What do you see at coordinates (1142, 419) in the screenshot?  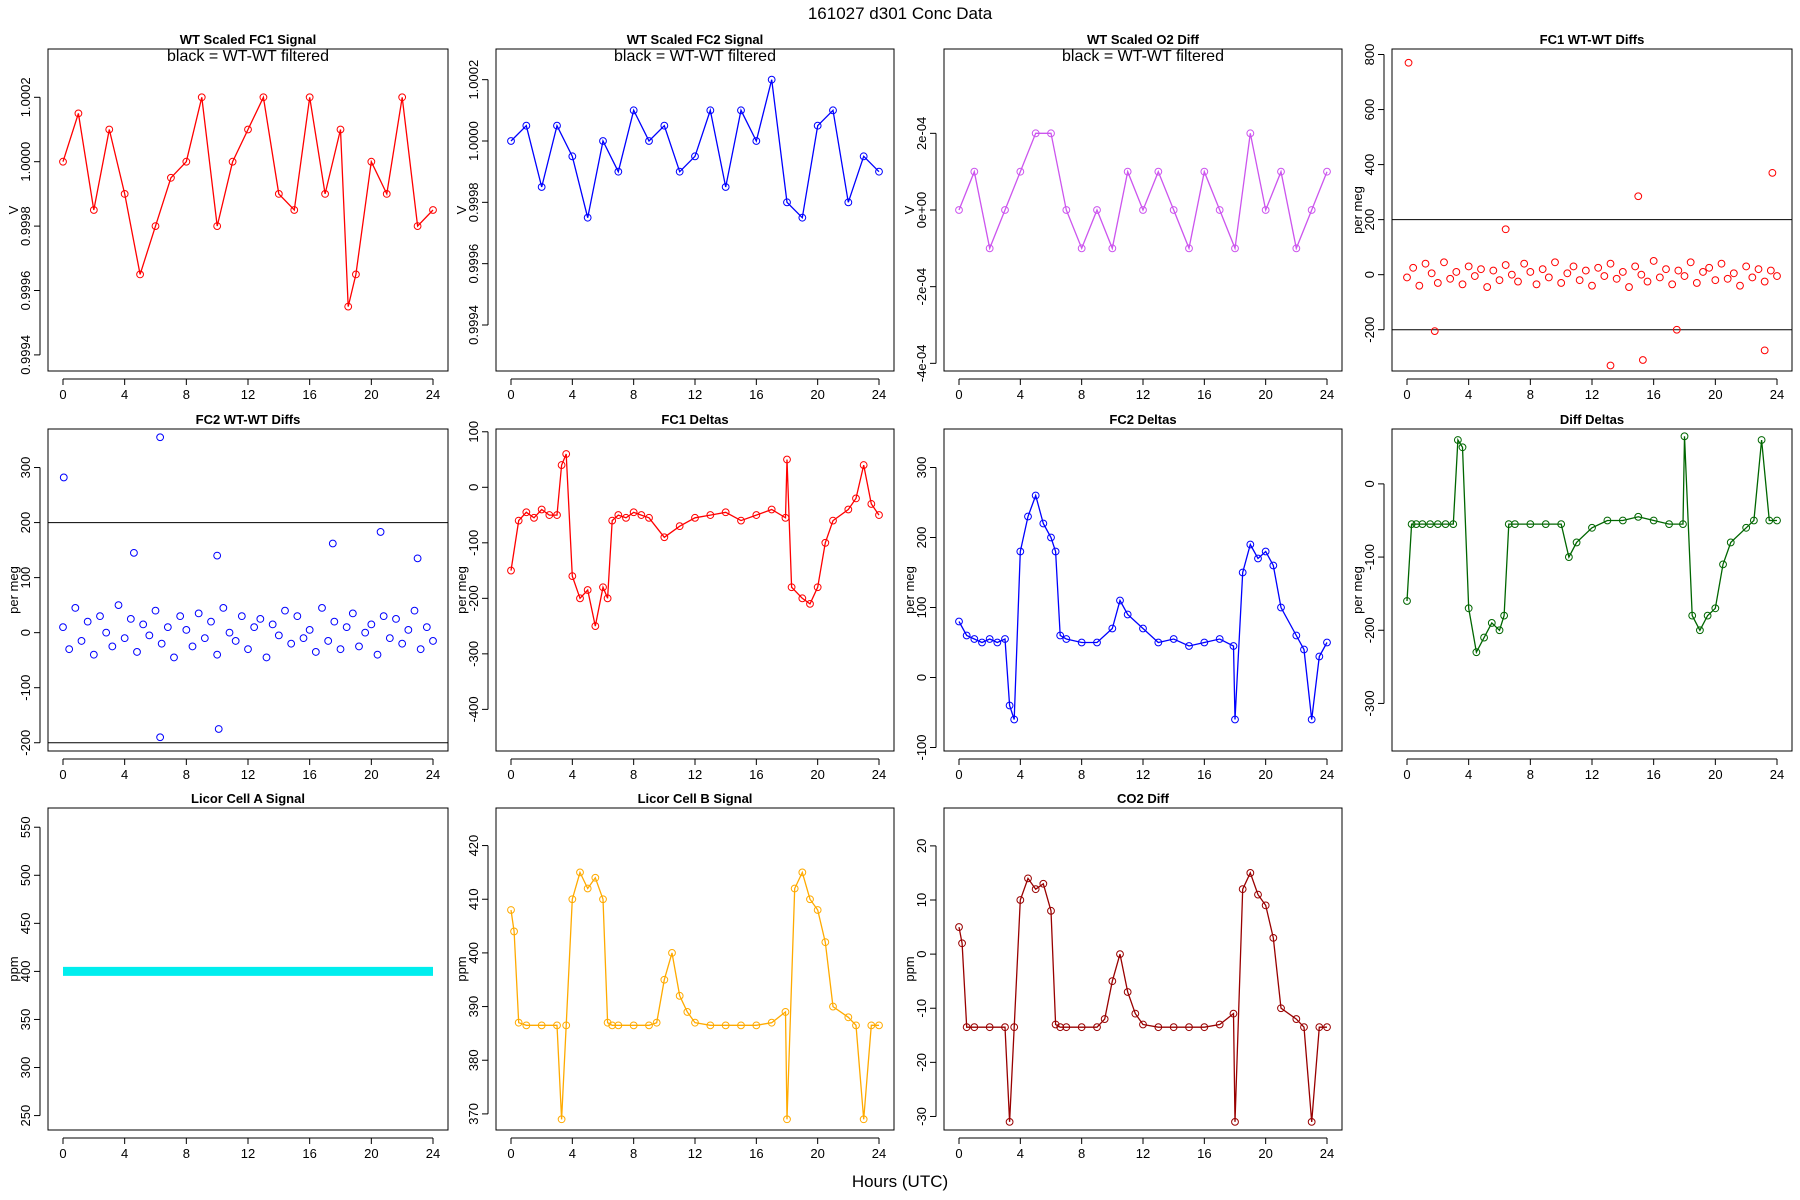 I see `panel-title: FC2 Deltas` at bounding box center [1142, 419].